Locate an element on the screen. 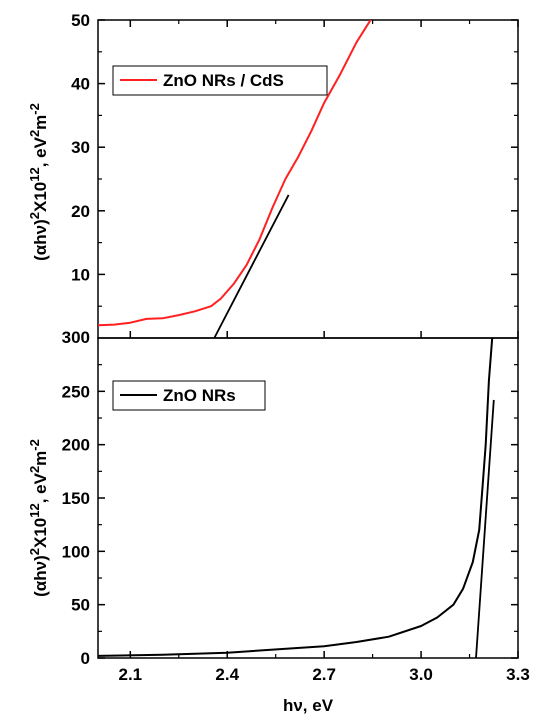 This screenshot has width=545, height=722. x-tick-label: 3.0 is located at coordinates (421, 674).